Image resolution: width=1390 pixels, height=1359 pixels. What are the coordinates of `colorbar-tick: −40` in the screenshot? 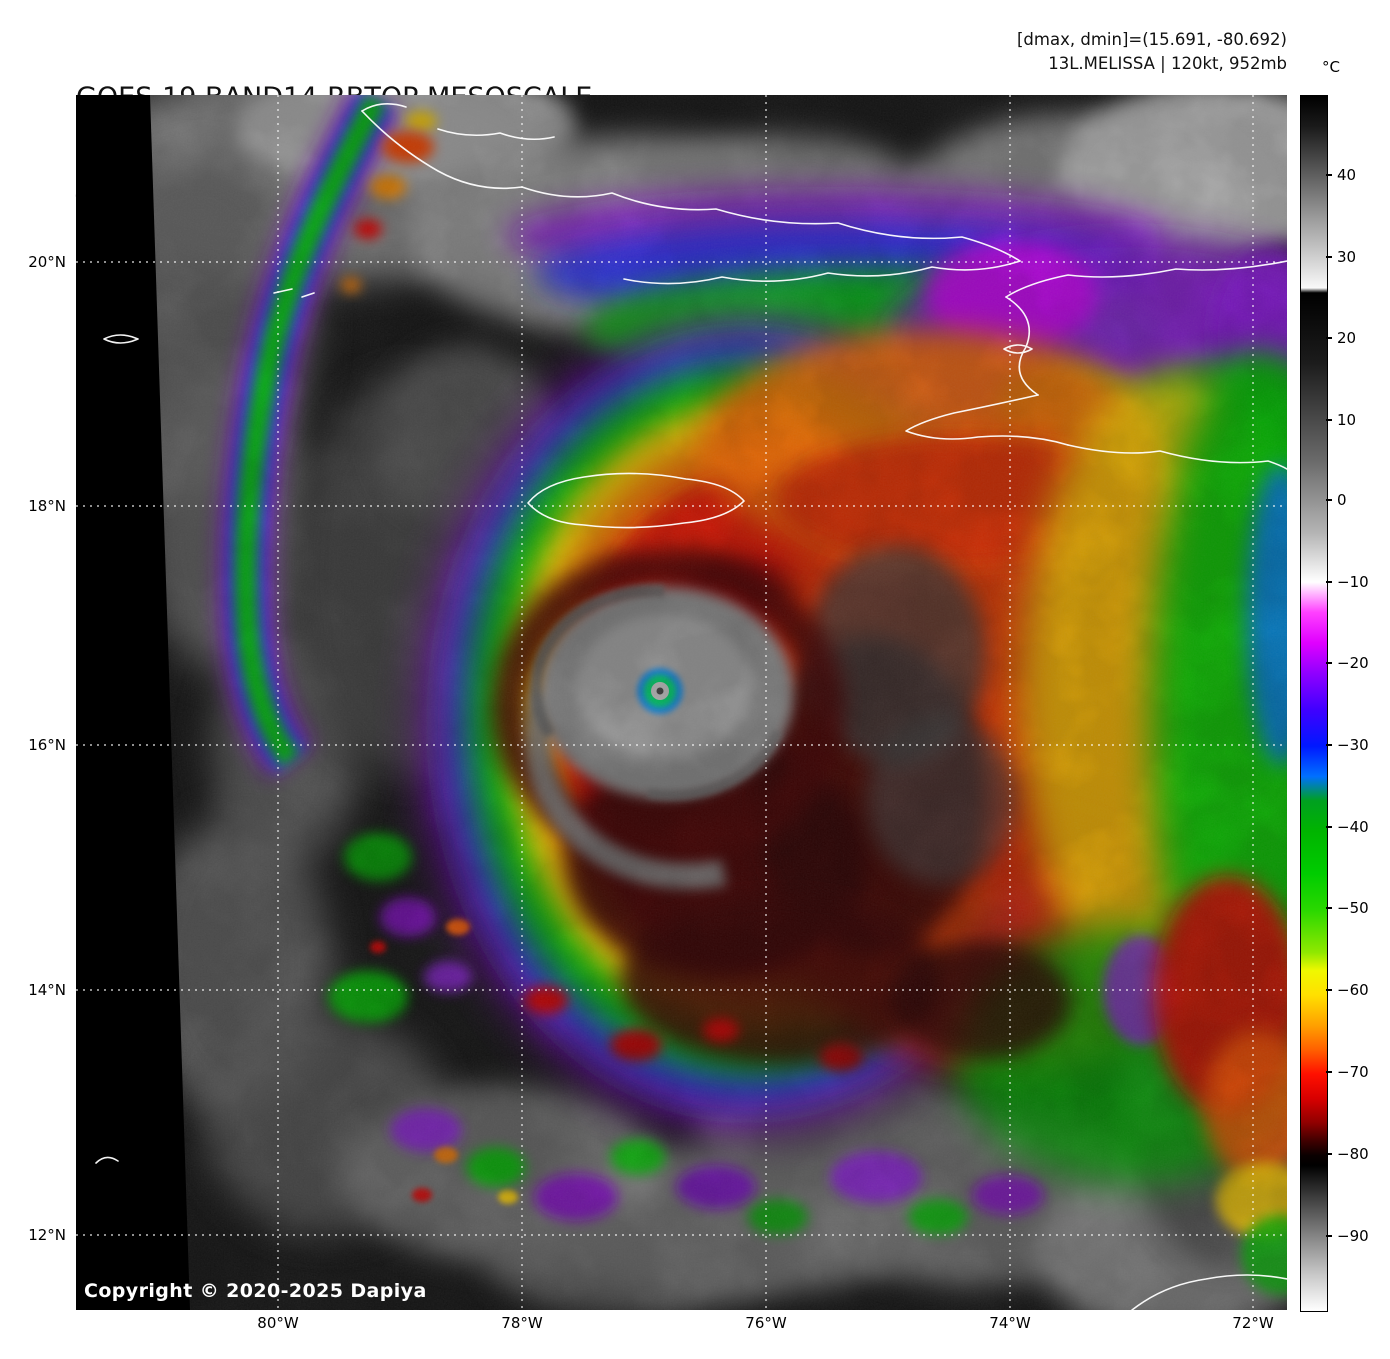 It's located at (1347, 827).